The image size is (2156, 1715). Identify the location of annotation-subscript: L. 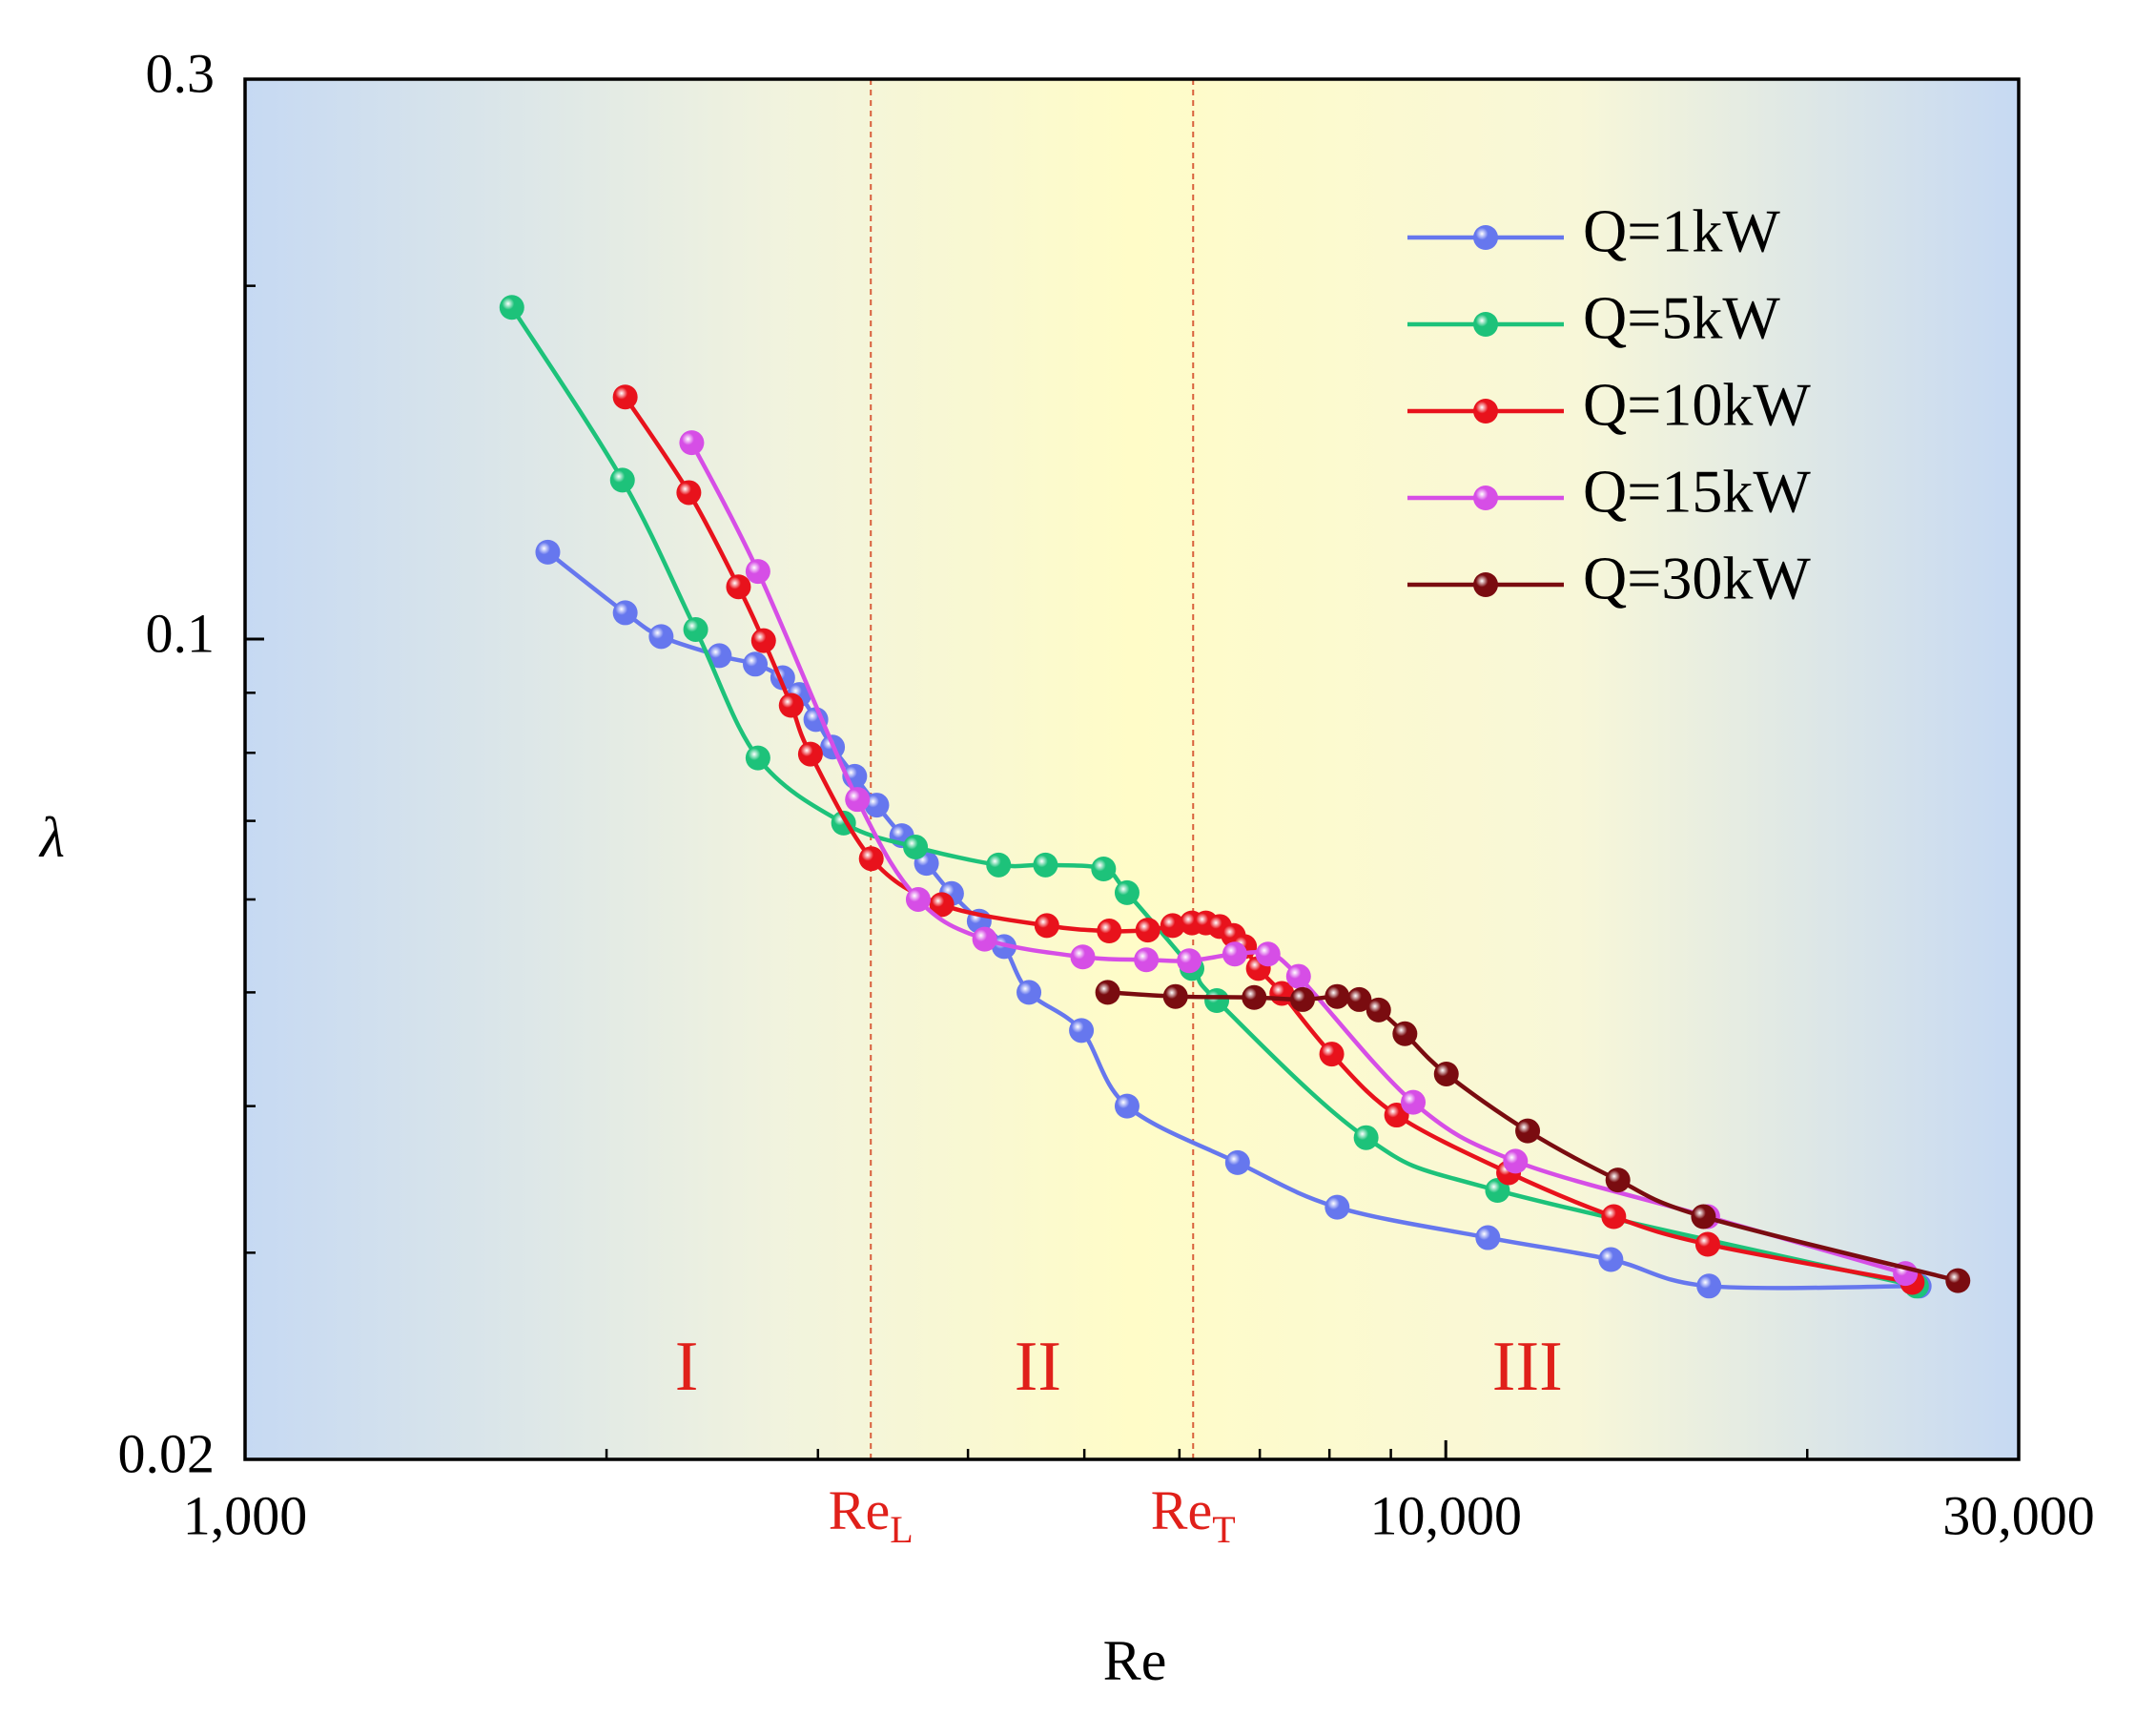
(901, 1529).